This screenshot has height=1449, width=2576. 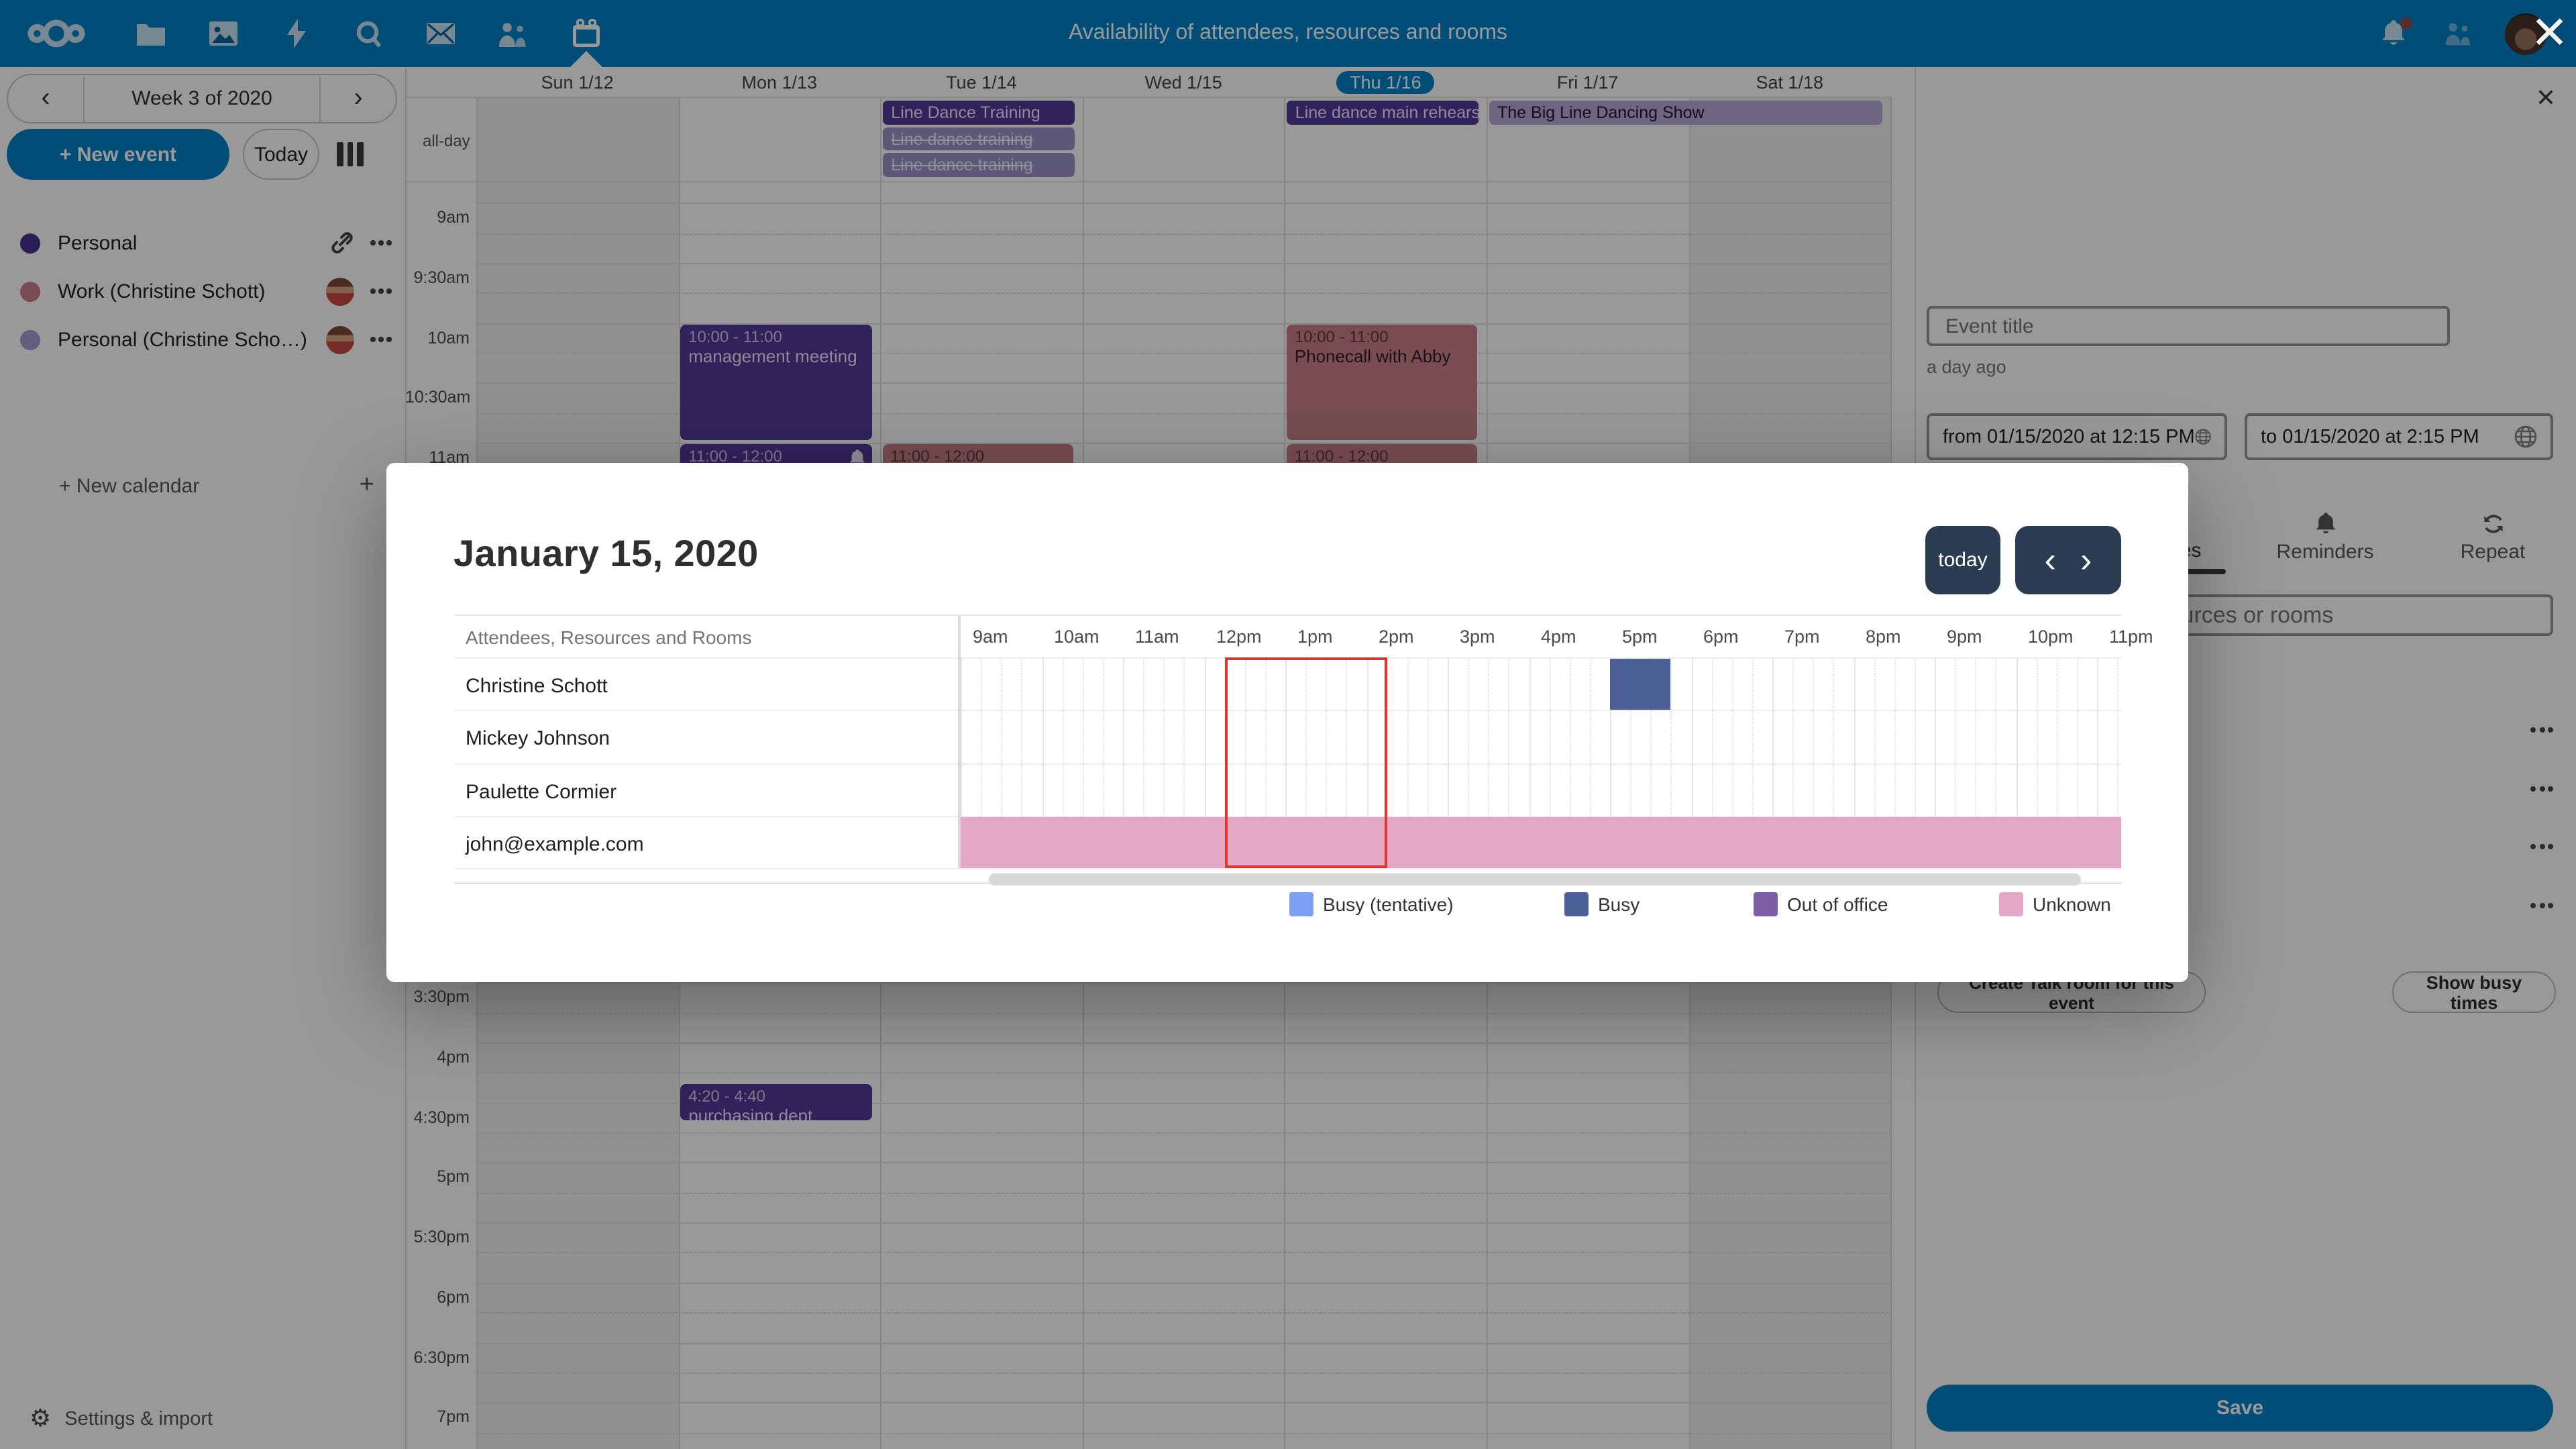 What do you see at coordinates (1790, 82) in the screenshot?
I see `day-header: Sat 1/18` at bounding box center [1790, 82].